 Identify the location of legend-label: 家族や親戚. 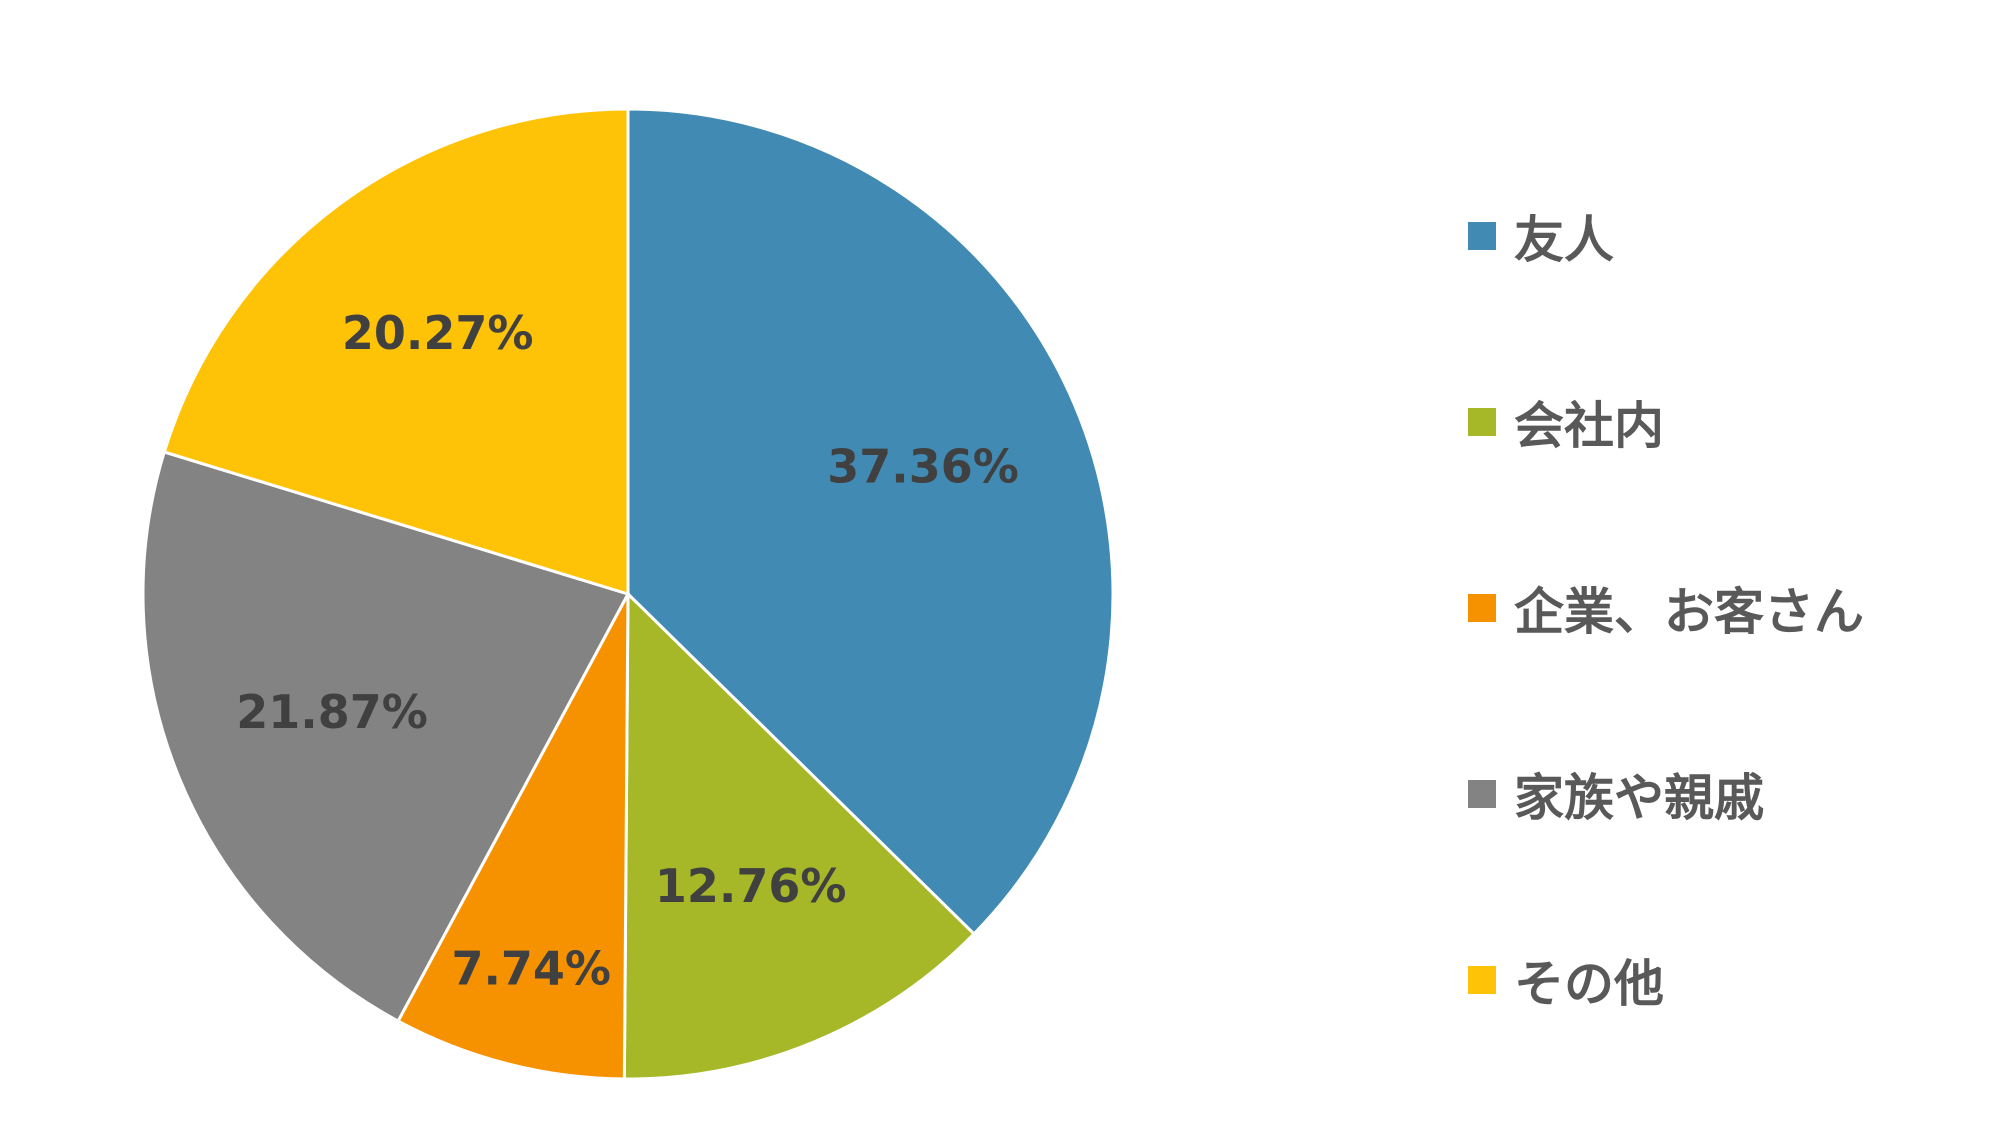
(1639, 798).